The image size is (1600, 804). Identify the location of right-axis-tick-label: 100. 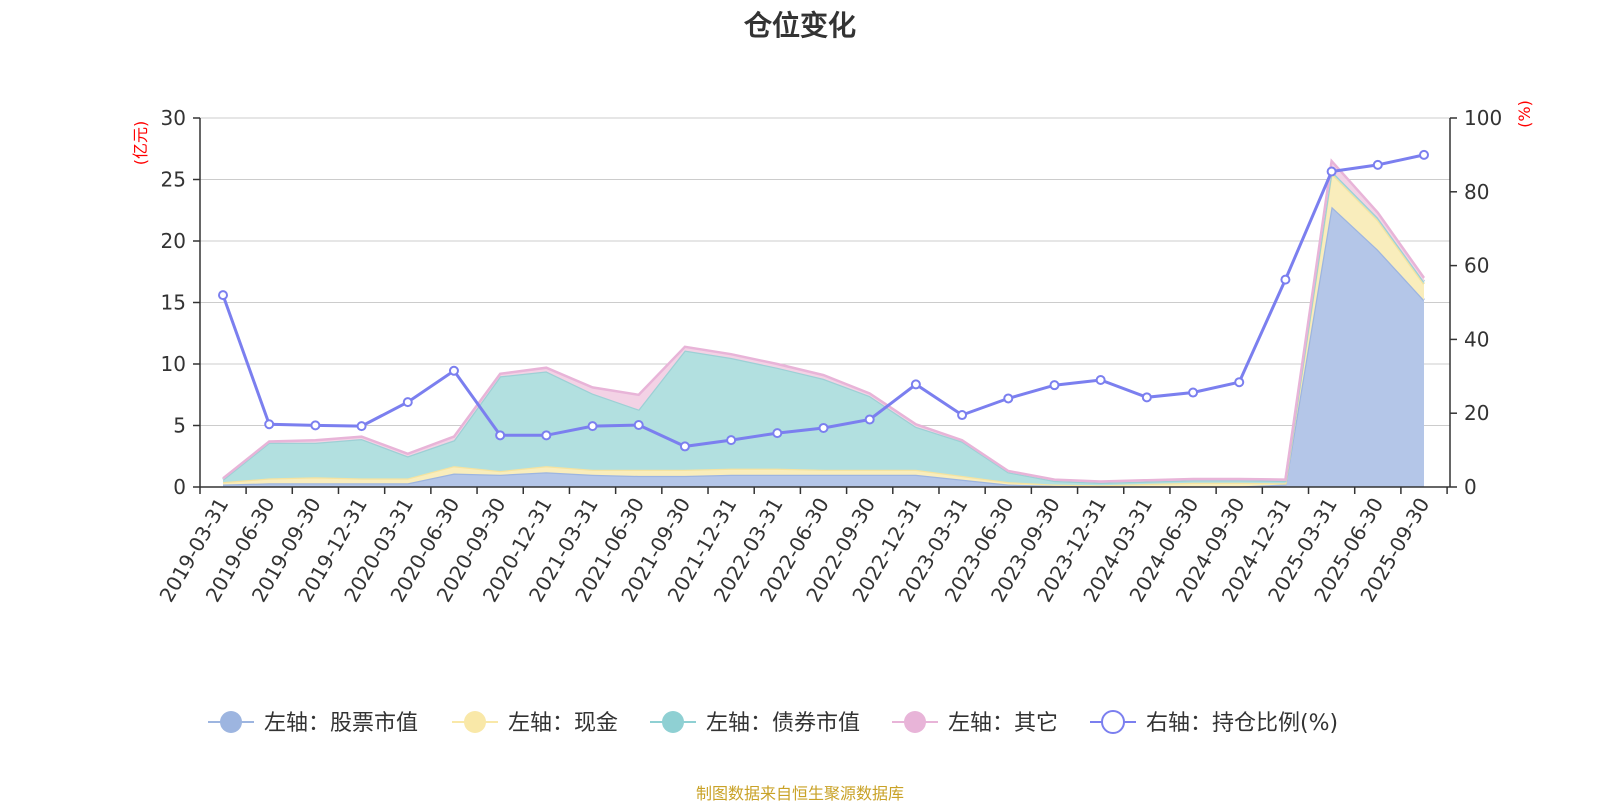
(1483, 118).